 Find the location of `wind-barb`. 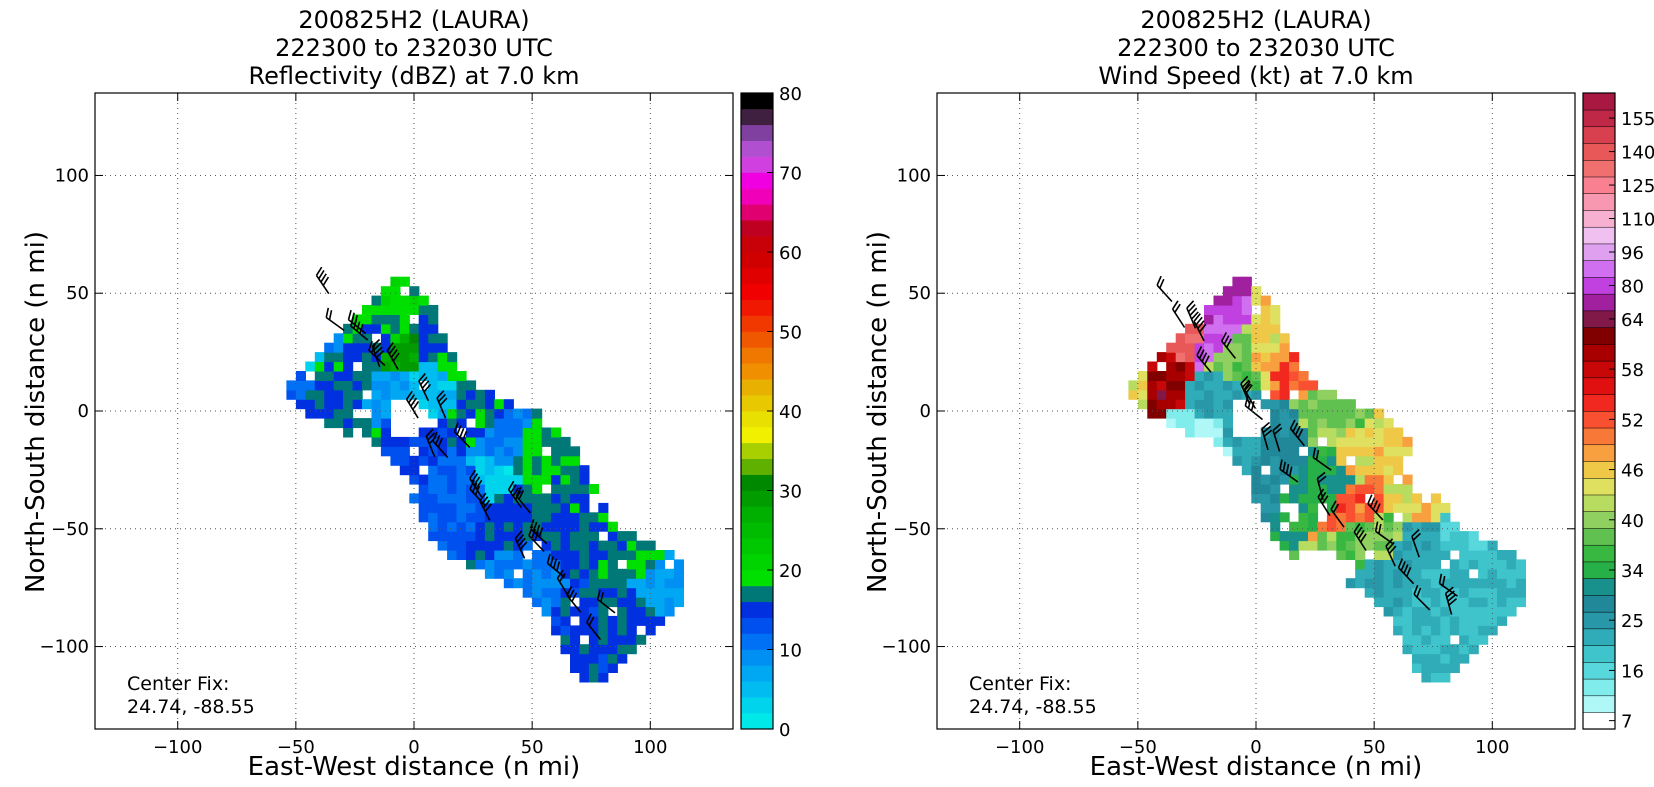

wind-barb is located at coordinates (523, 500).